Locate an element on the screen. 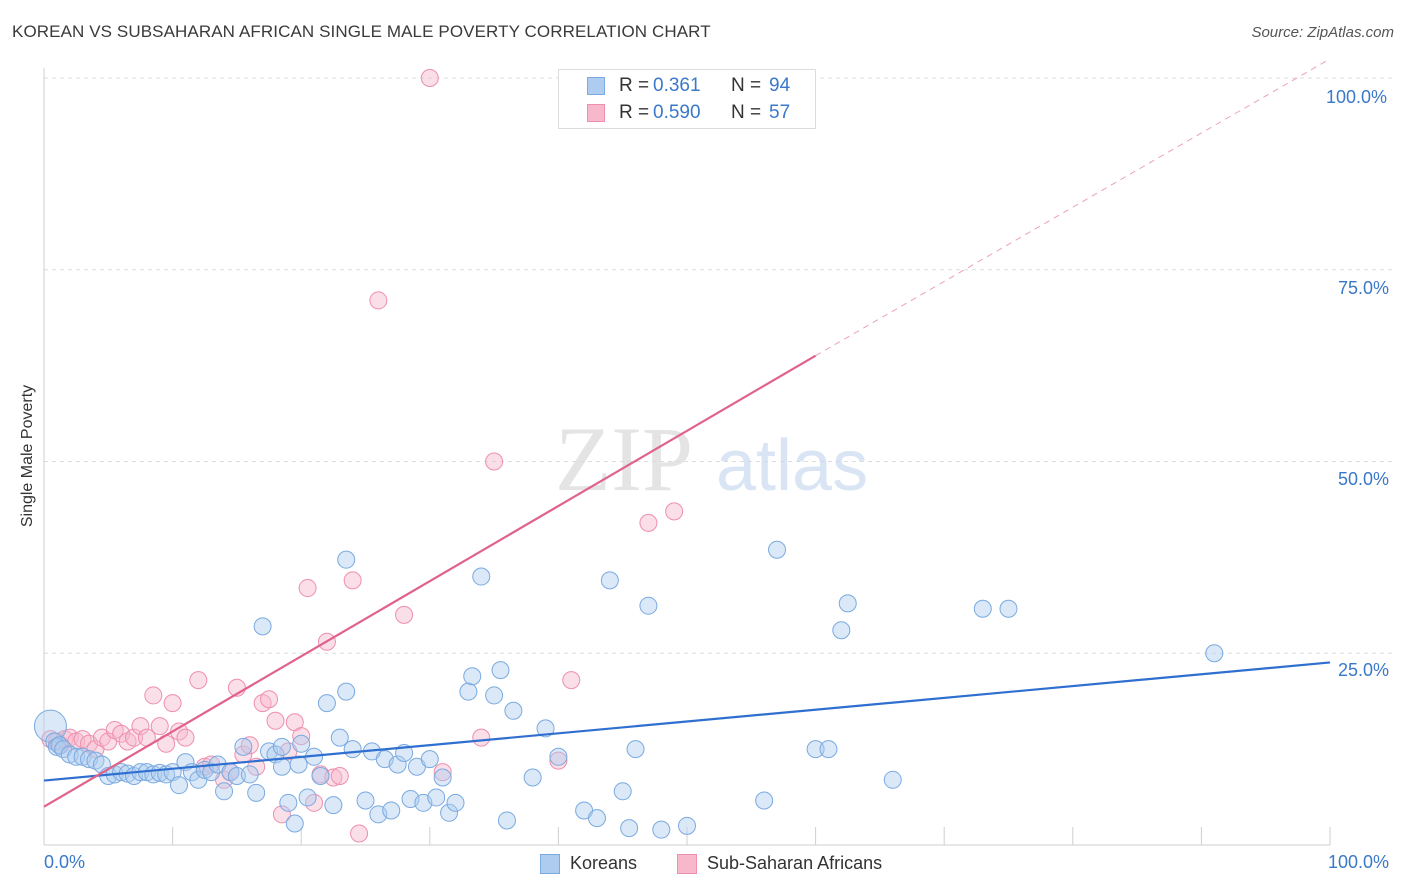  r-value: 0.361 is located at coordinates (677, 85).